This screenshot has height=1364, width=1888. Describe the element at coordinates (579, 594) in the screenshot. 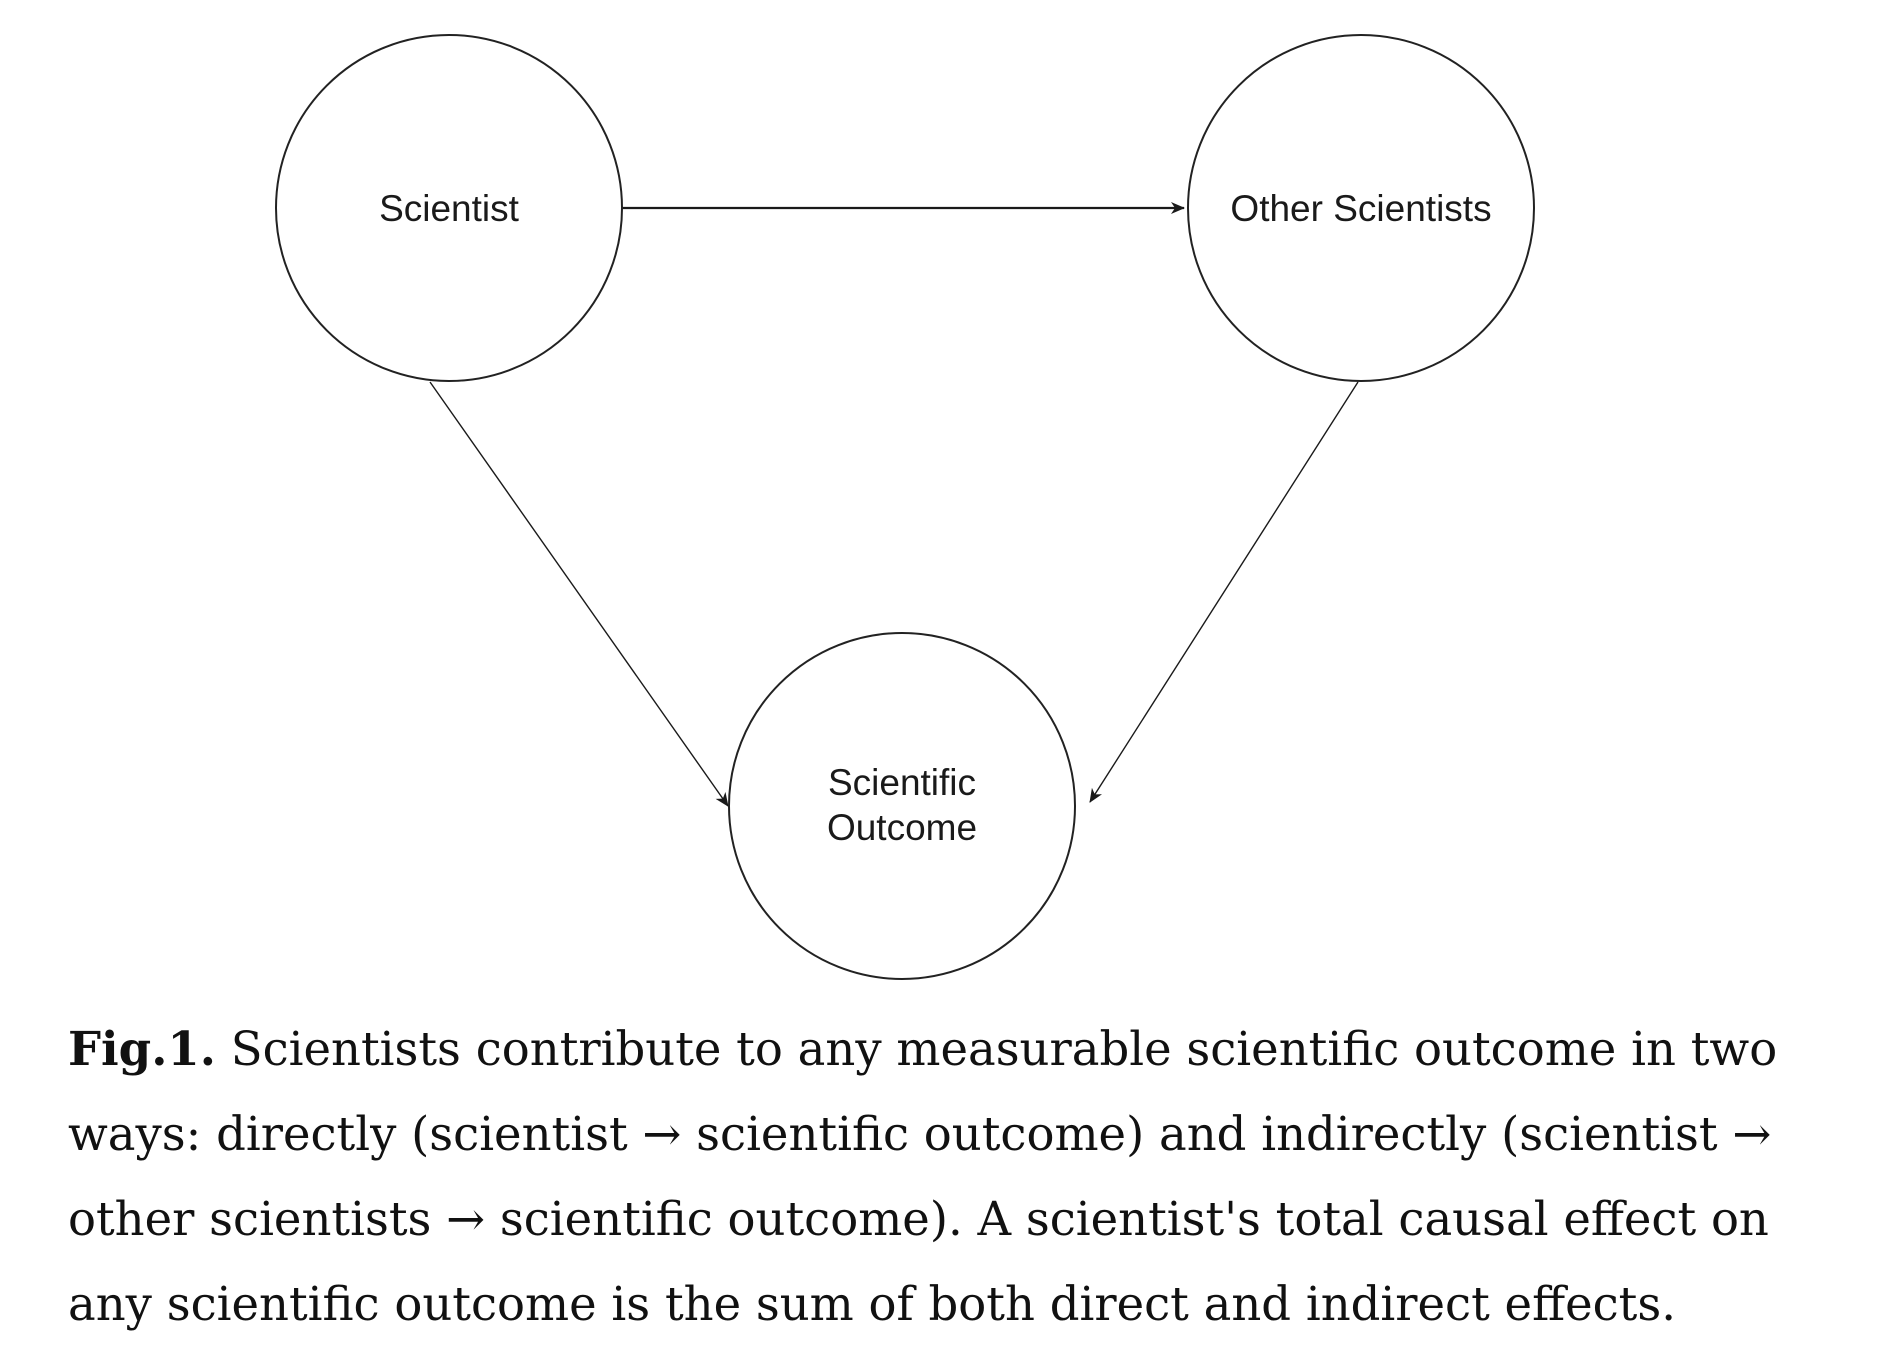

I see `edge-scientist-to-scientific-outcome` at that location.